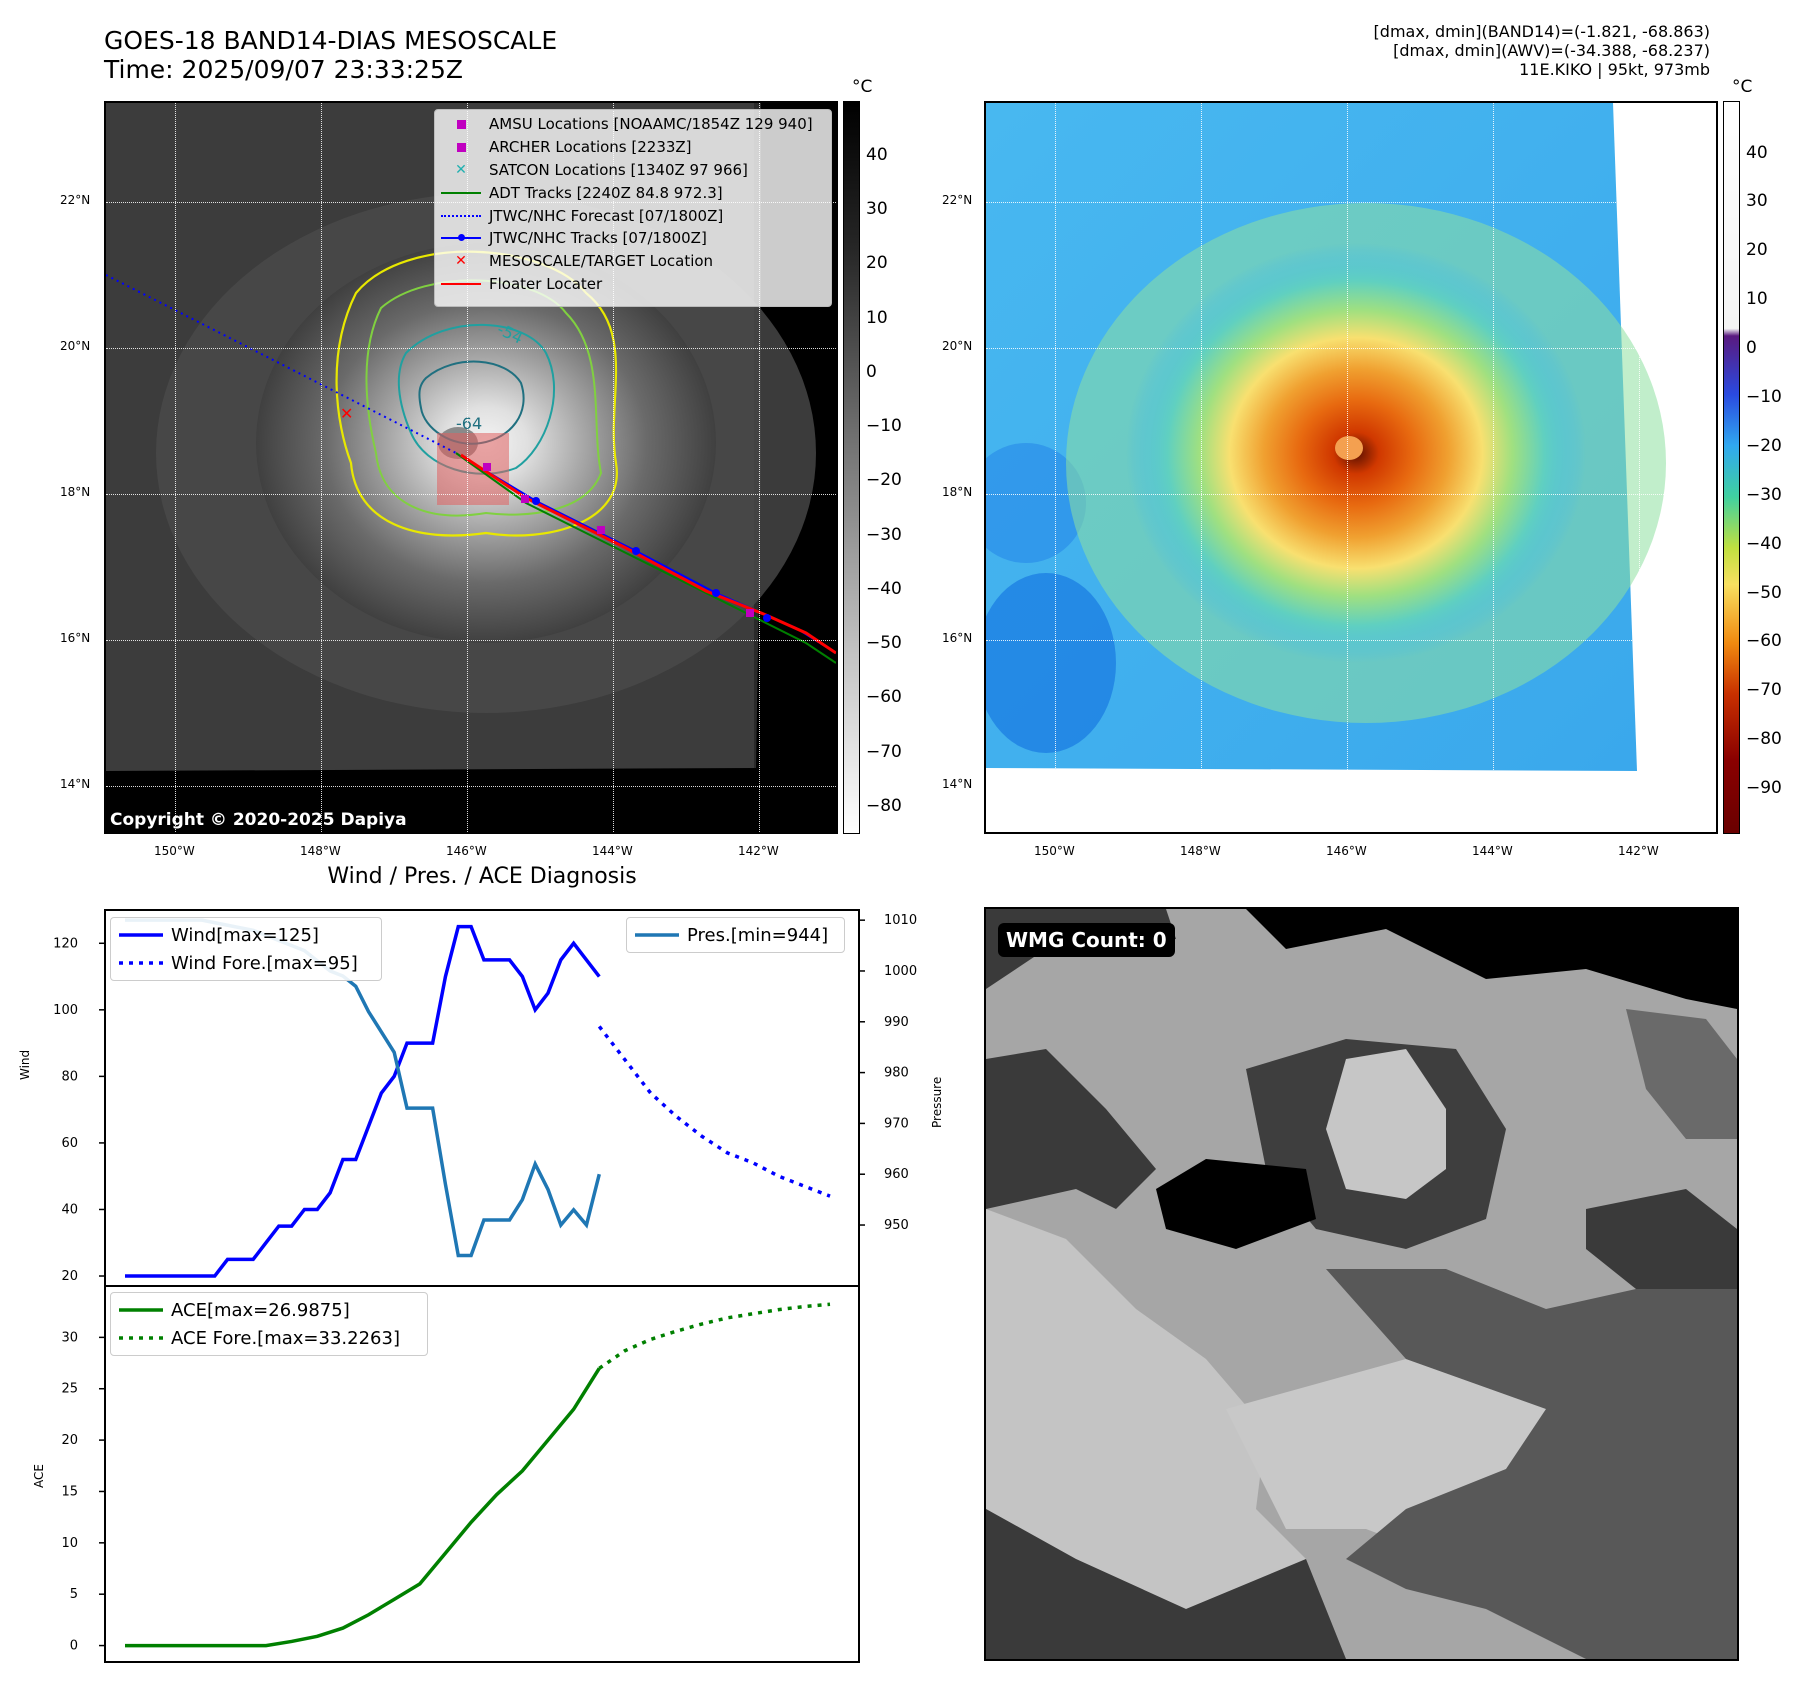 The image size is (1797, 1690). What do you see at coordinates (1541, 31) in the screenshot?
I see `stats-line-1: [dmax, dmin](BAND14)=(-1.821, -68.863)` at bounding box center [1541, 31].